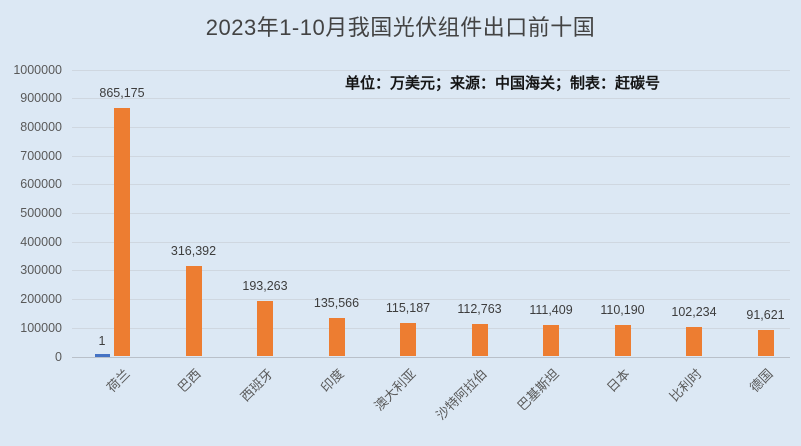 Image resolution: width=801 pixels, height=446 pixels. Describe the element at coordinates (479, 309) in the screenshot. I see `bar-value-label: 112,763` at that location.